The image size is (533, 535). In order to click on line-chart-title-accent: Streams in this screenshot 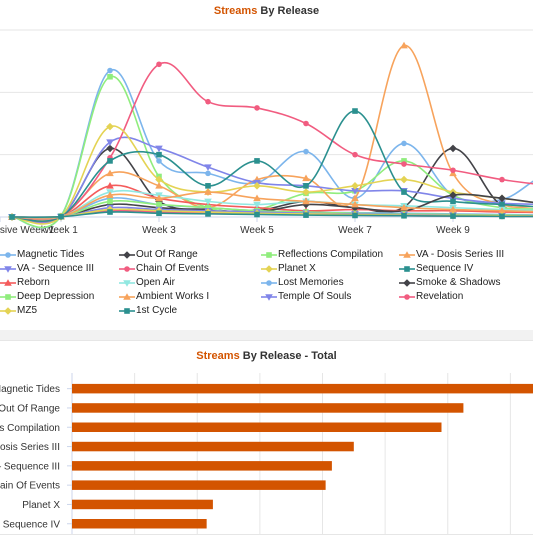, I will do `click(235, 11)`.